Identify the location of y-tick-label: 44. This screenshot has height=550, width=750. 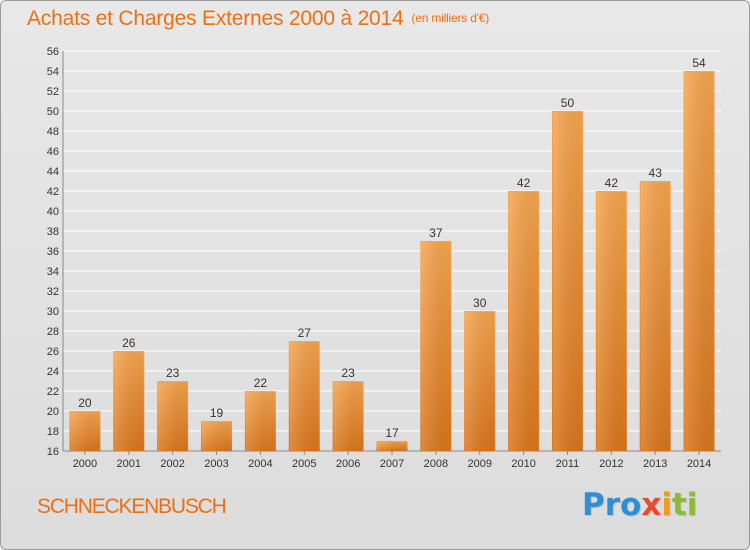
(53, 172).